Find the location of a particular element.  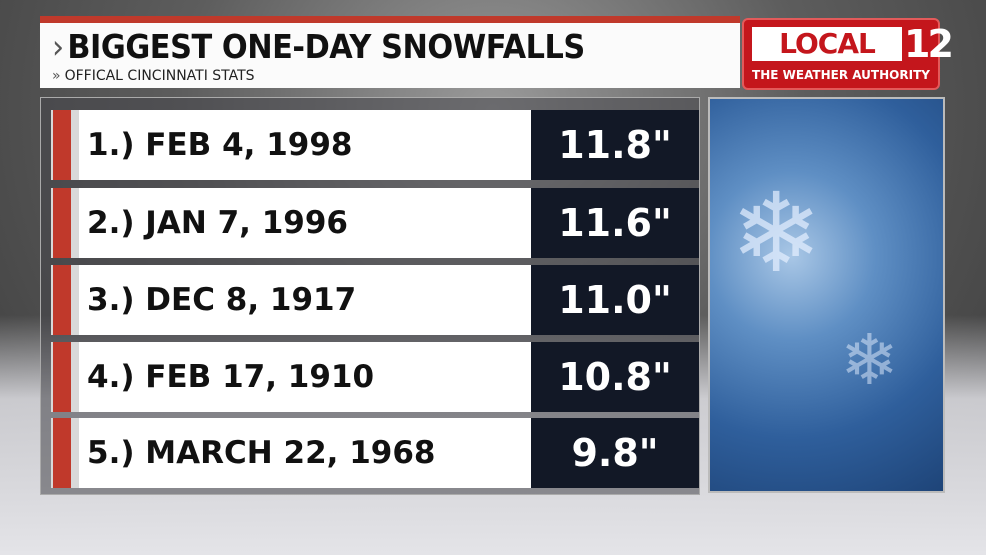

row-date: 3.) DEC 8, 1917 is located at coordinates (305, 300).